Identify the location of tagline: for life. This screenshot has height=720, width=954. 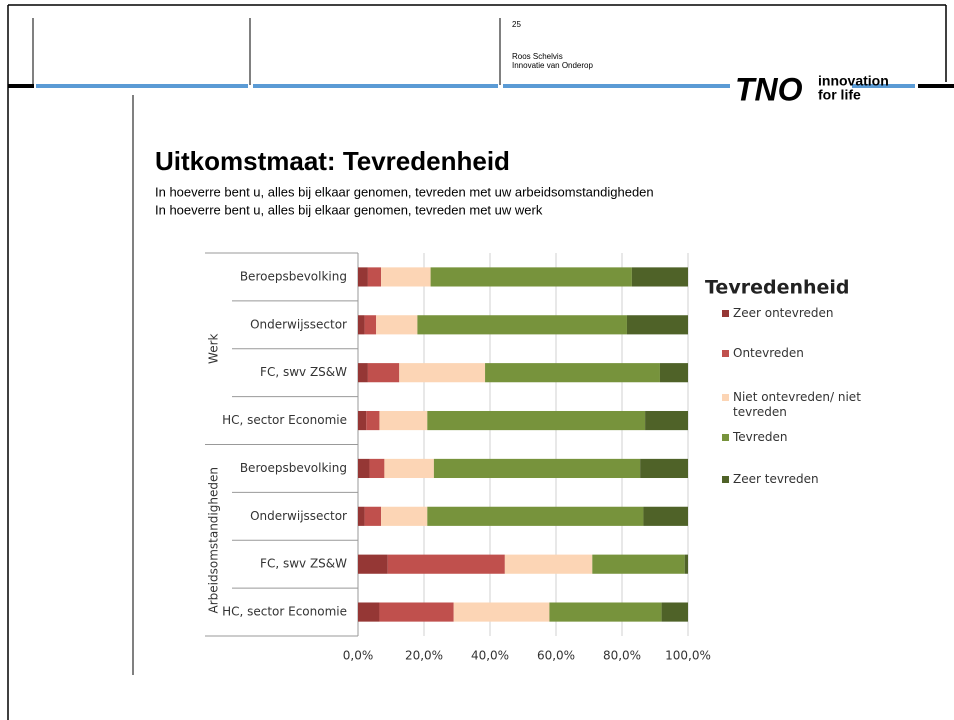
(839, 95).